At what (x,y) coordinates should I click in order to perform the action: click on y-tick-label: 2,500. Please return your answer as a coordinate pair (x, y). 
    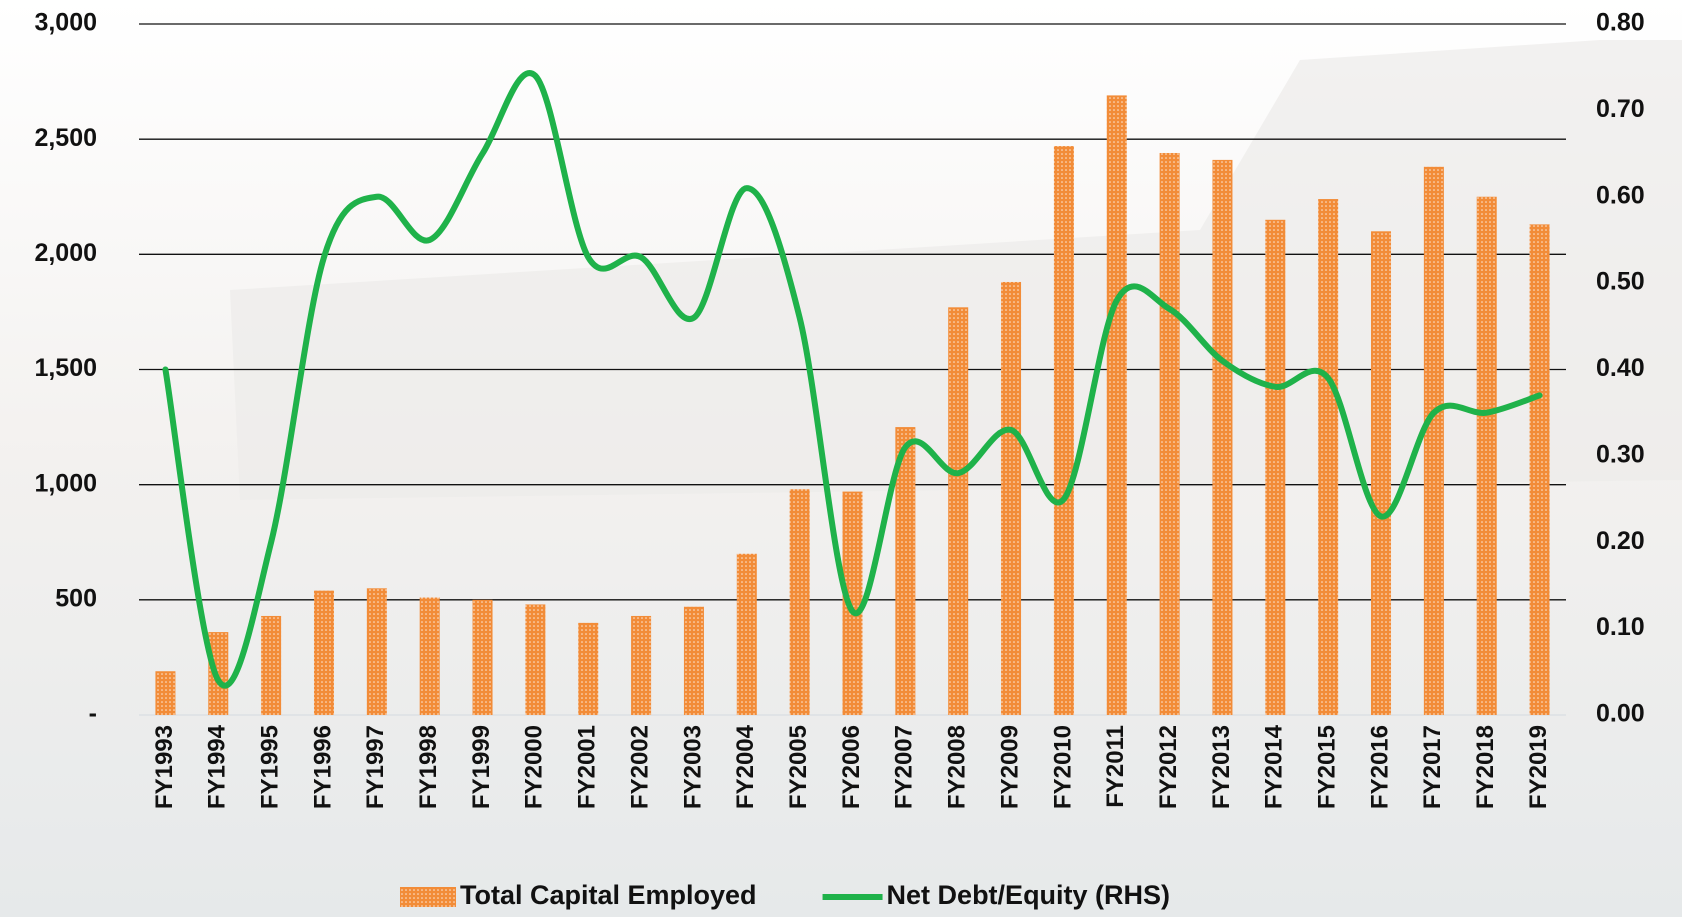
    Looking at the image, I should click on (65, 138).